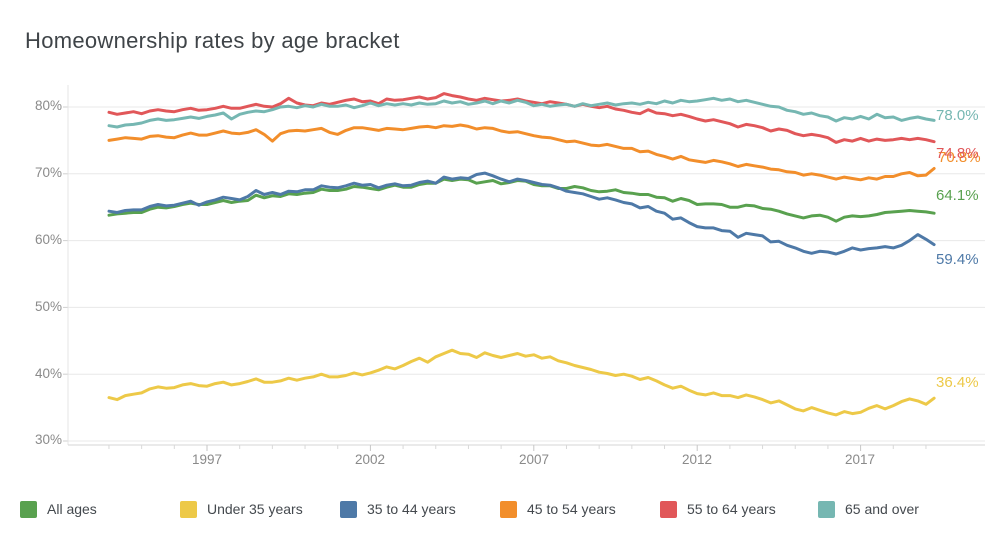 This screenshot has height=542, width=1000. Describe the element at coordinates (48, 373) in the screenshot. I see `y-tick-label-40: 40%` at that location.